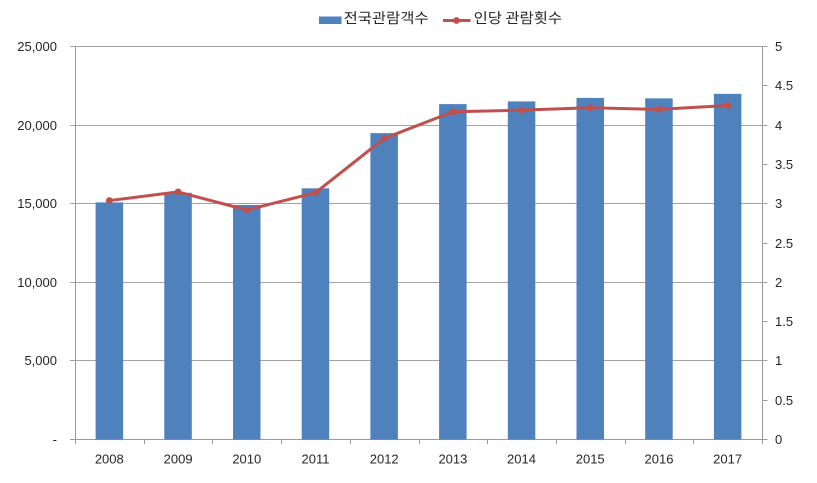 This screenshot has width=817, height=483. I want to click on svg-text: 5, so click(778, 46).